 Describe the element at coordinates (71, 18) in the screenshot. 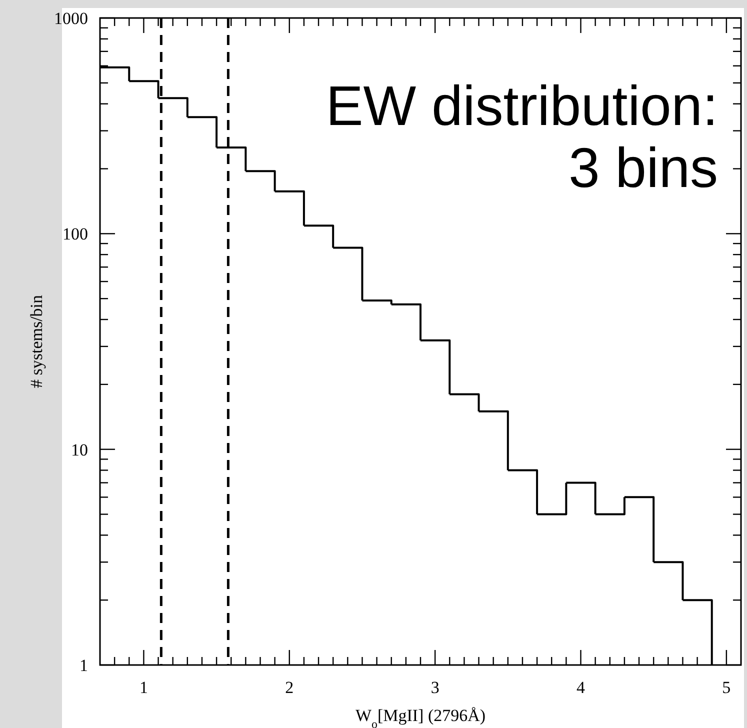

I see `y-tick-label: 1000` at that location.